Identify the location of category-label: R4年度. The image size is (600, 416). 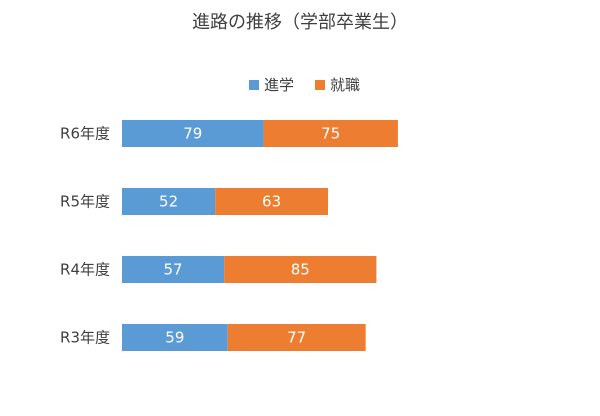
(85, 270).